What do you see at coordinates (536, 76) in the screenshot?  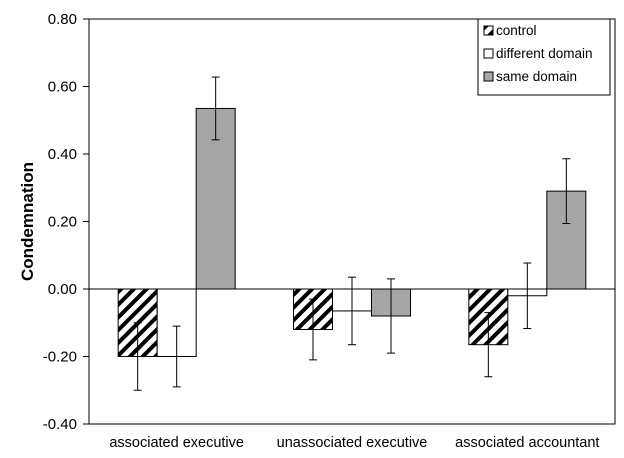 I see `legend-label-same-domain: same domain` at bounding box center [536, 76].